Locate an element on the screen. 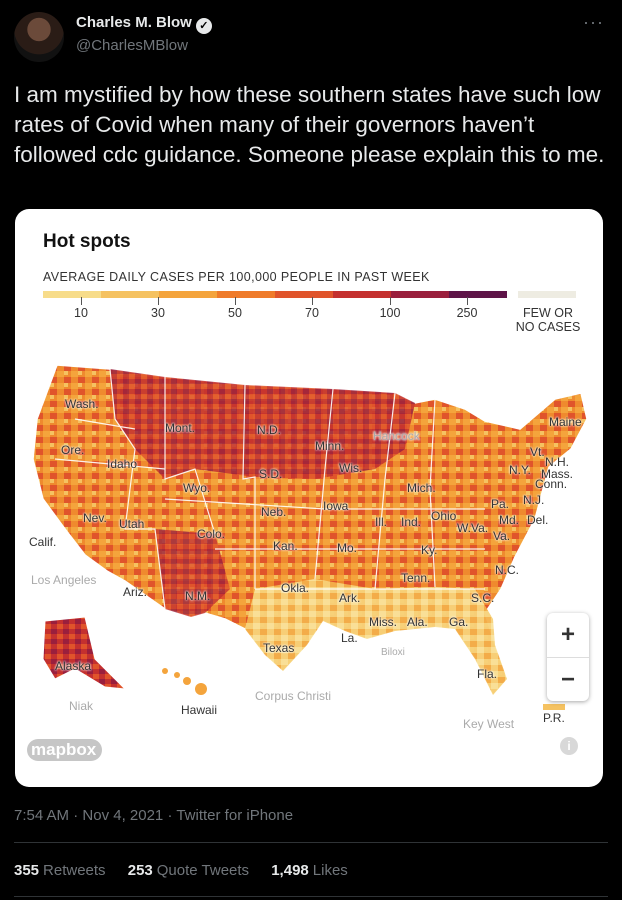  map-label-niak: Niak is located at coordinates (81, 706).